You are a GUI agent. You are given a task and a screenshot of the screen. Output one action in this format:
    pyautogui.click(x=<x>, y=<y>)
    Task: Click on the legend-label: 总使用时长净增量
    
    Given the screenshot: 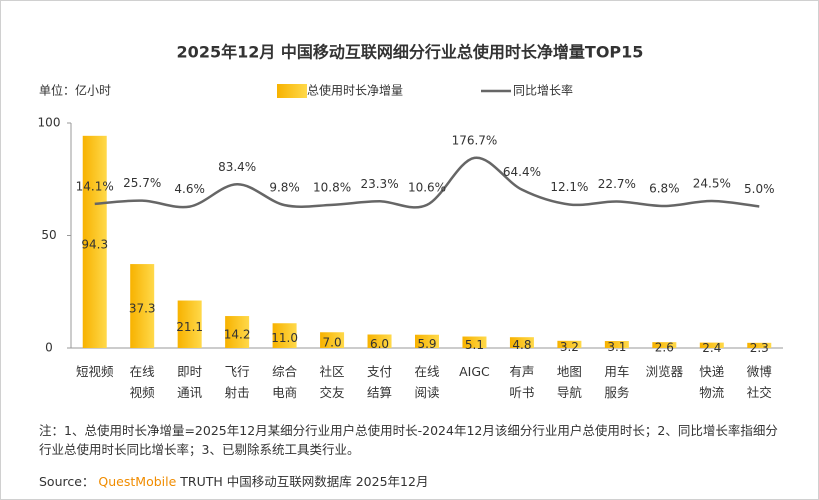 What is the action you would take?
    pyautogui.click(x=355, y=90)
    